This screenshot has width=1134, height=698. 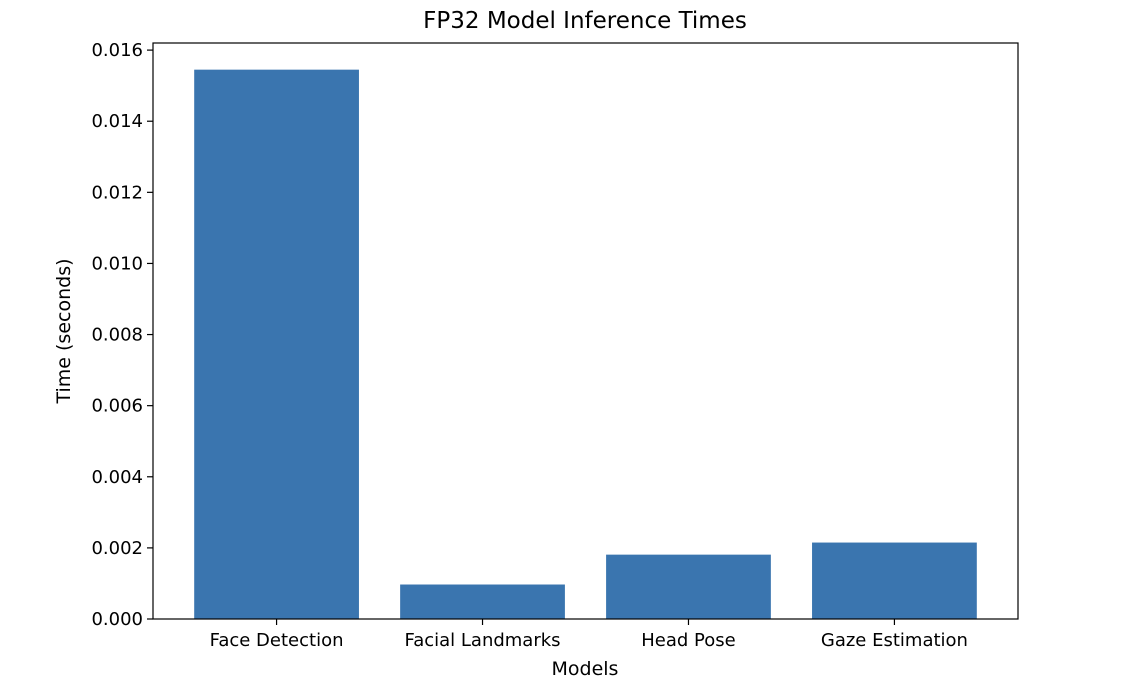 I want to click on chart-title: FP32 Model Inference Times, so click(x=585, y=21).